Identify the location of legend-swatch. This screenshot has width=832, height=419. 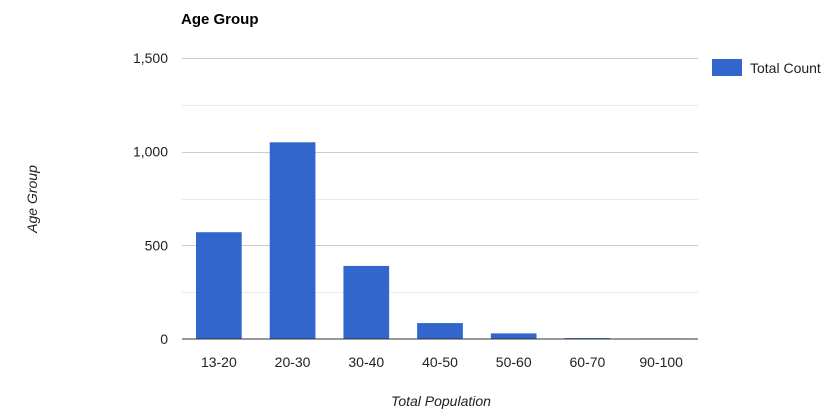
(727, 67).